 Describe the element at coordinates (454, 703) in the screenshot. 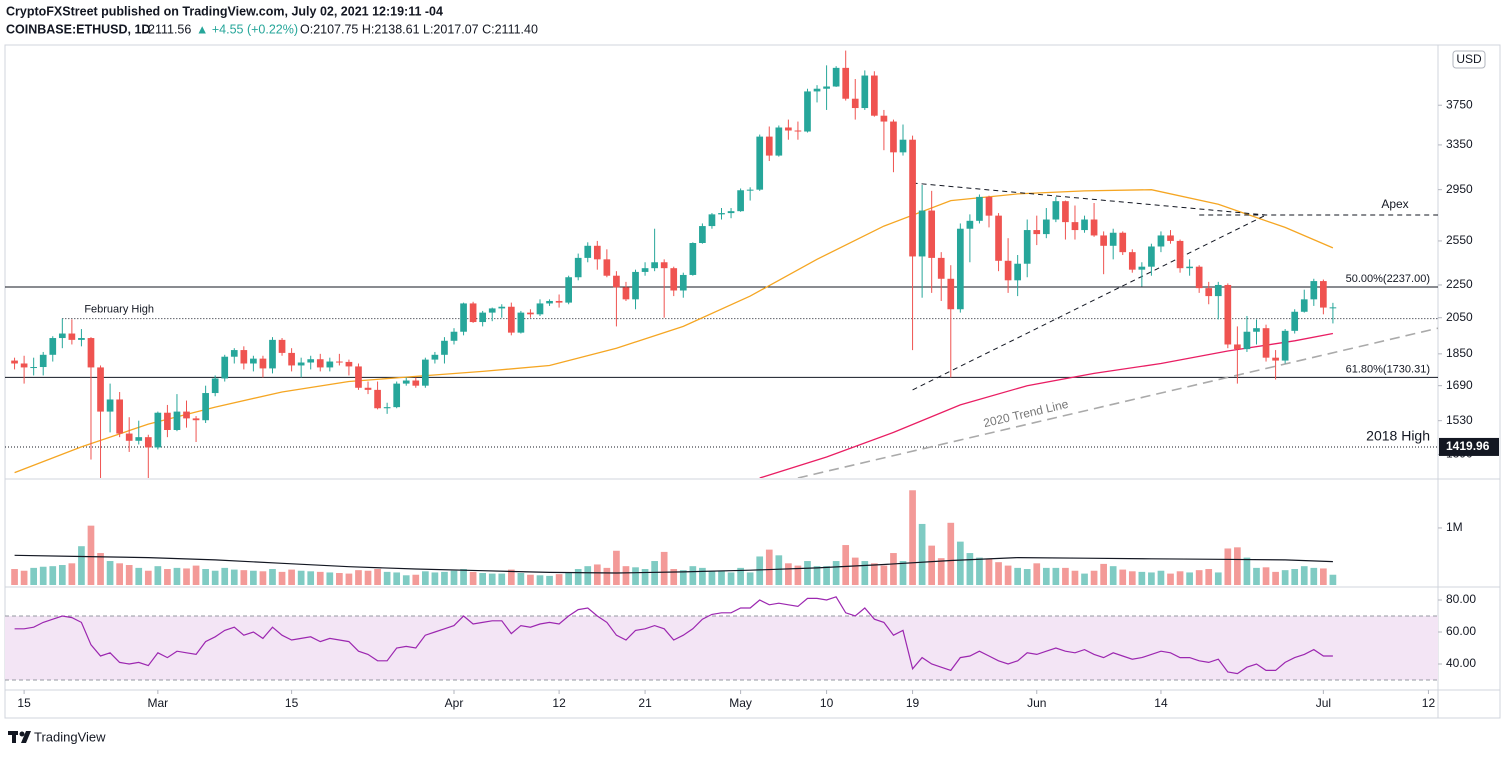

I see `x-tick-label: Apr` at that location.